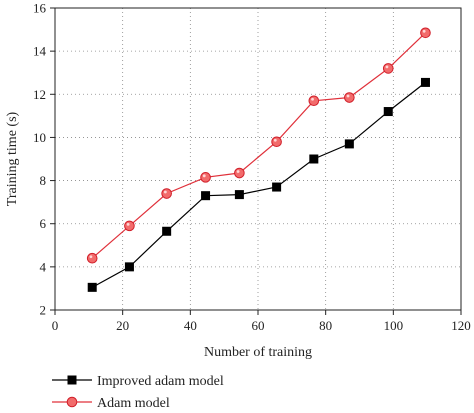 Image resolution: width=474 pixels, height=413 pixels. I want to click on x-axis-title: Number of training, so click(258, 352).